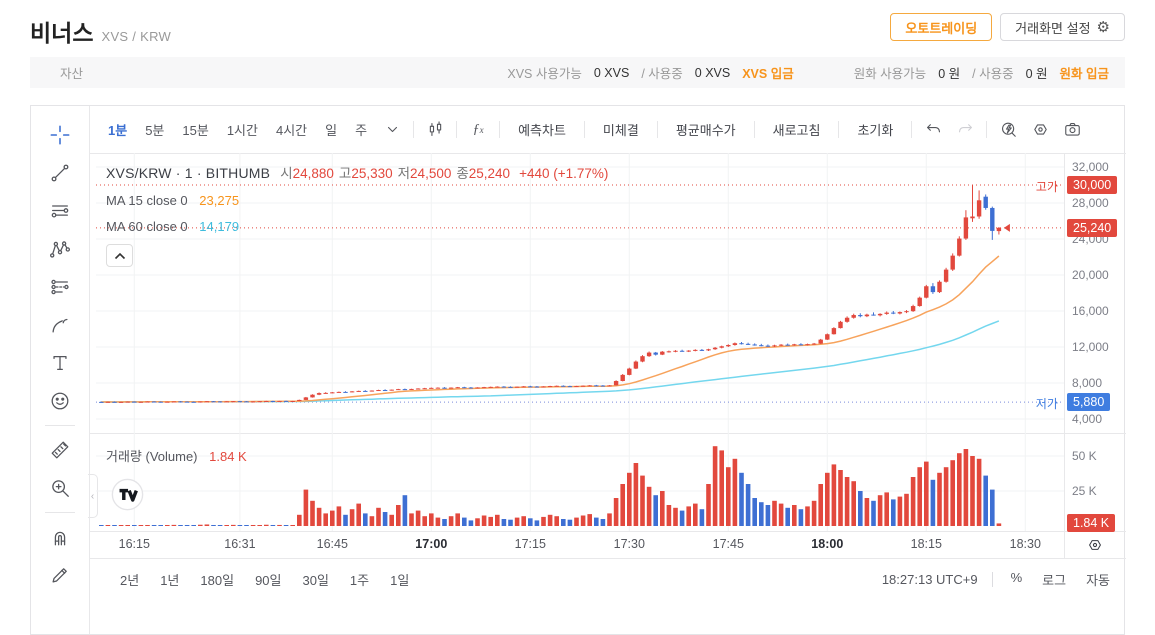 The width and height of the screenshot is (1155, 635). What do you see at coordinates (331, 130) in the screenshot?
I see `timeframe-button-일: 일` at bounding box center [331, 130].